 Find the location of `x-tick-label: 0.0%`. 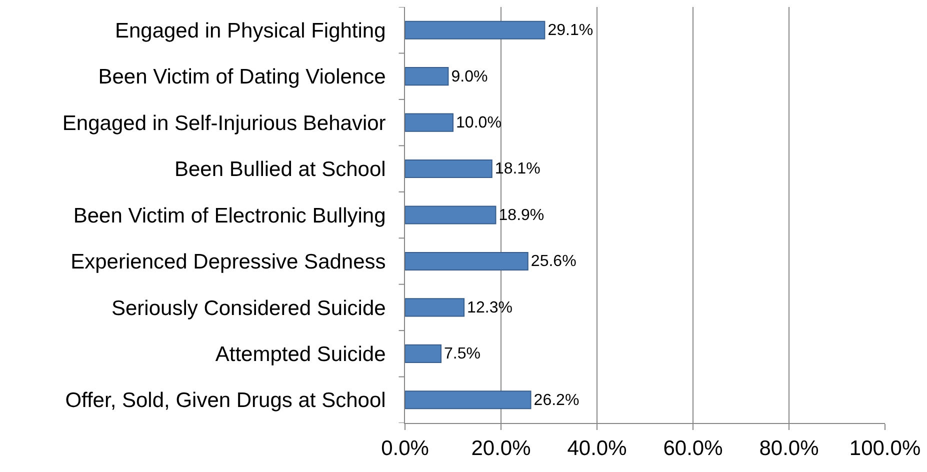

x-tick-label: 0.0% is located at coordinates (405, 448).